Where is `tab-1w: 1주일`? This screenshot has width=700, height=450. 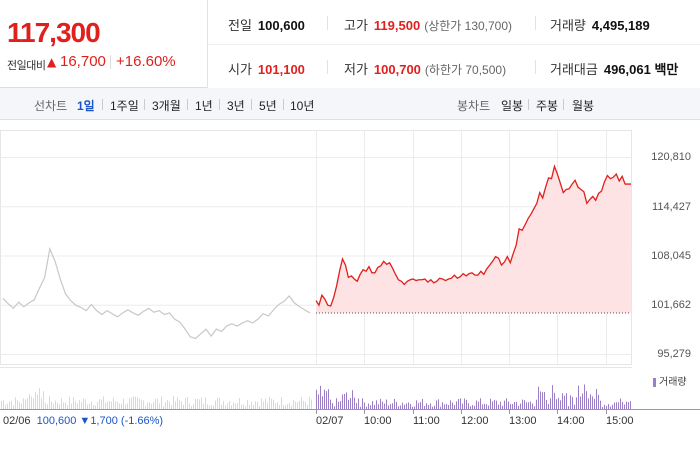 tab-1w: 1주일 is located at coordinates (124, 106).